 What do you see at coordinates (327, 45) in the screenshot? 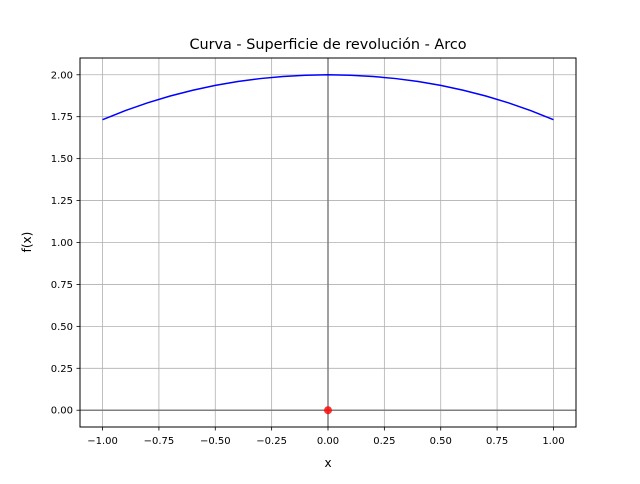
I see `chart-title: Curva - Superficie de revolución - Arco` at bounding box center [327, 45].